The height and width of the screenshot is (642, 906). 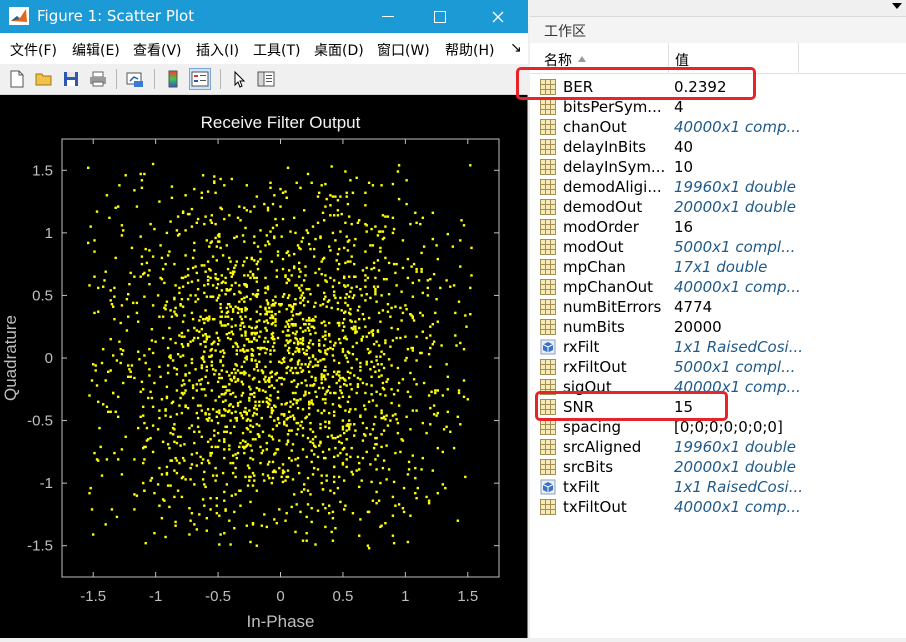 I want to click on close-button, so click(x=498, y=16).